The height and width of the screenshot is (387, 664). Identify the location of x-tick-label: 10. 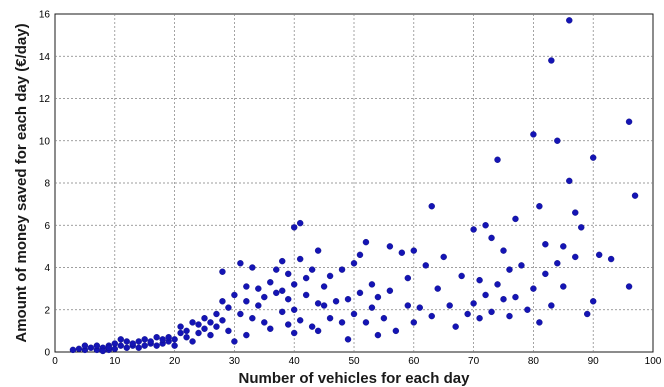
(115, 361).